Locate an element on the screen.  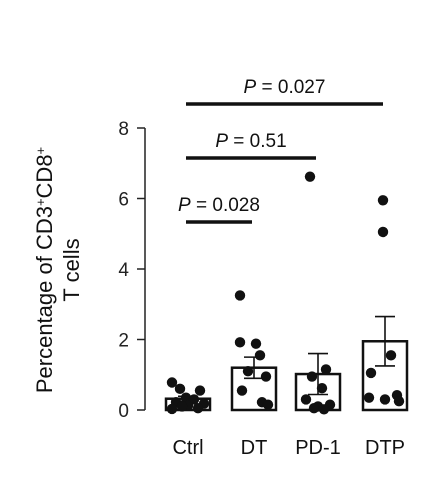
y-axis-label-line2: T cells is located at coordinates (71, 269).